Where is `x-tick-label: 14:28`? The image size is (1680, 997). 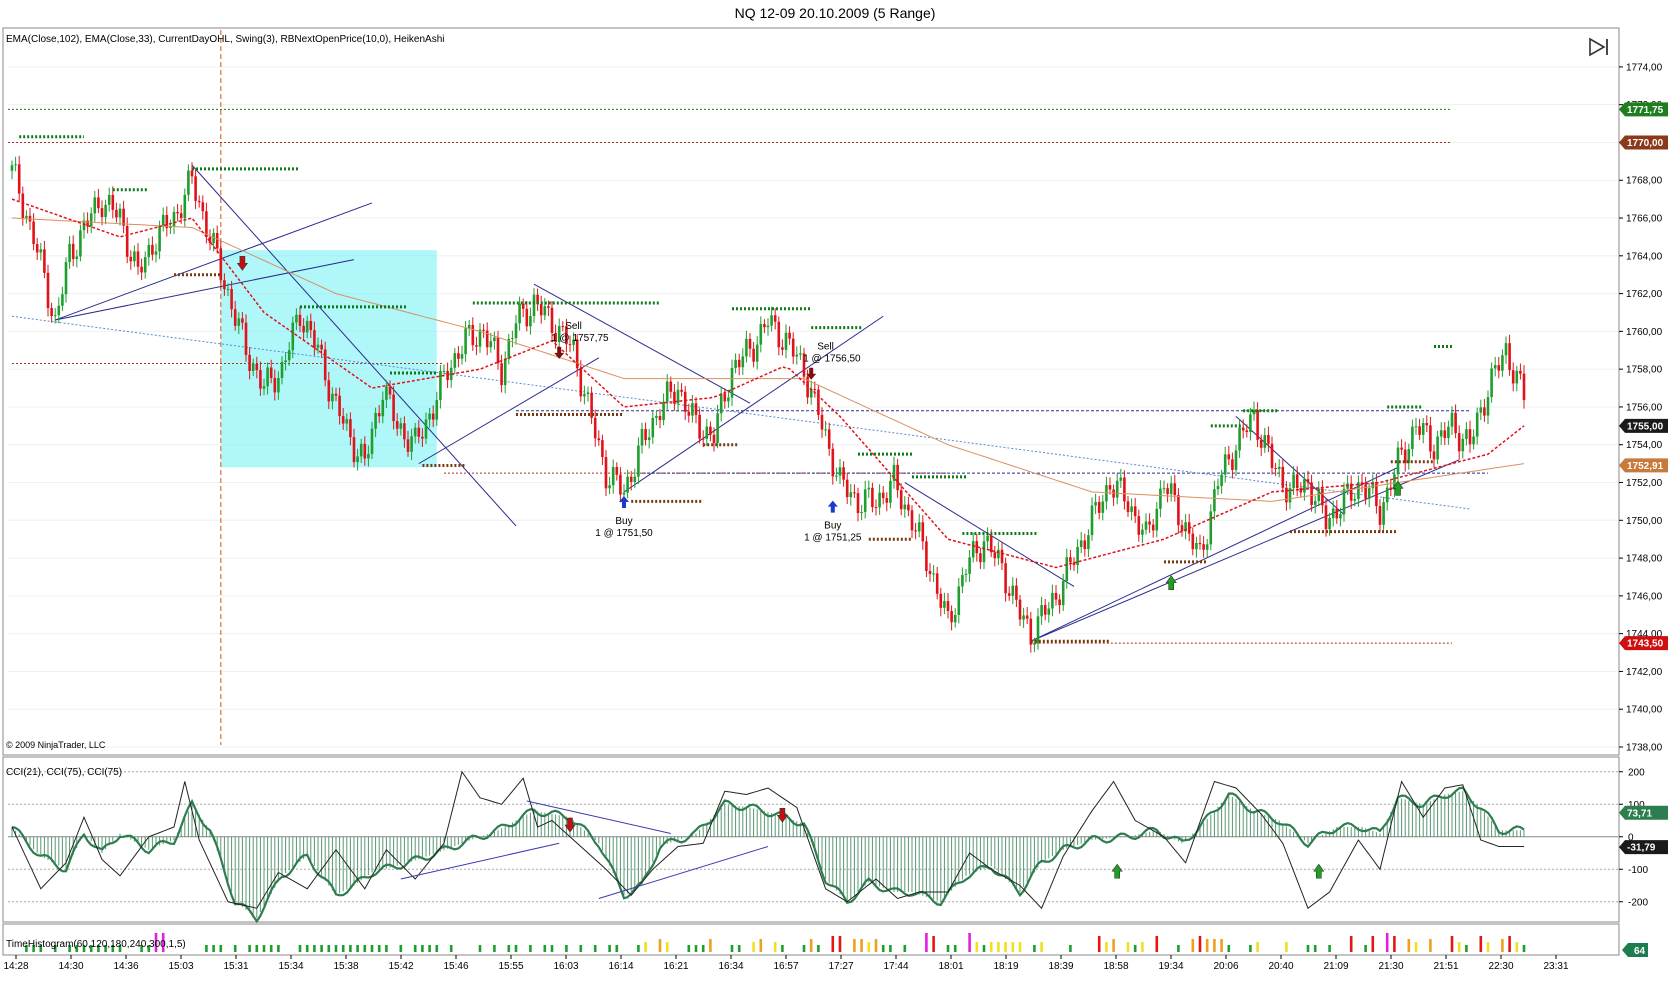 x-tick-label: 14:28 is located at coordinates (15, 966).